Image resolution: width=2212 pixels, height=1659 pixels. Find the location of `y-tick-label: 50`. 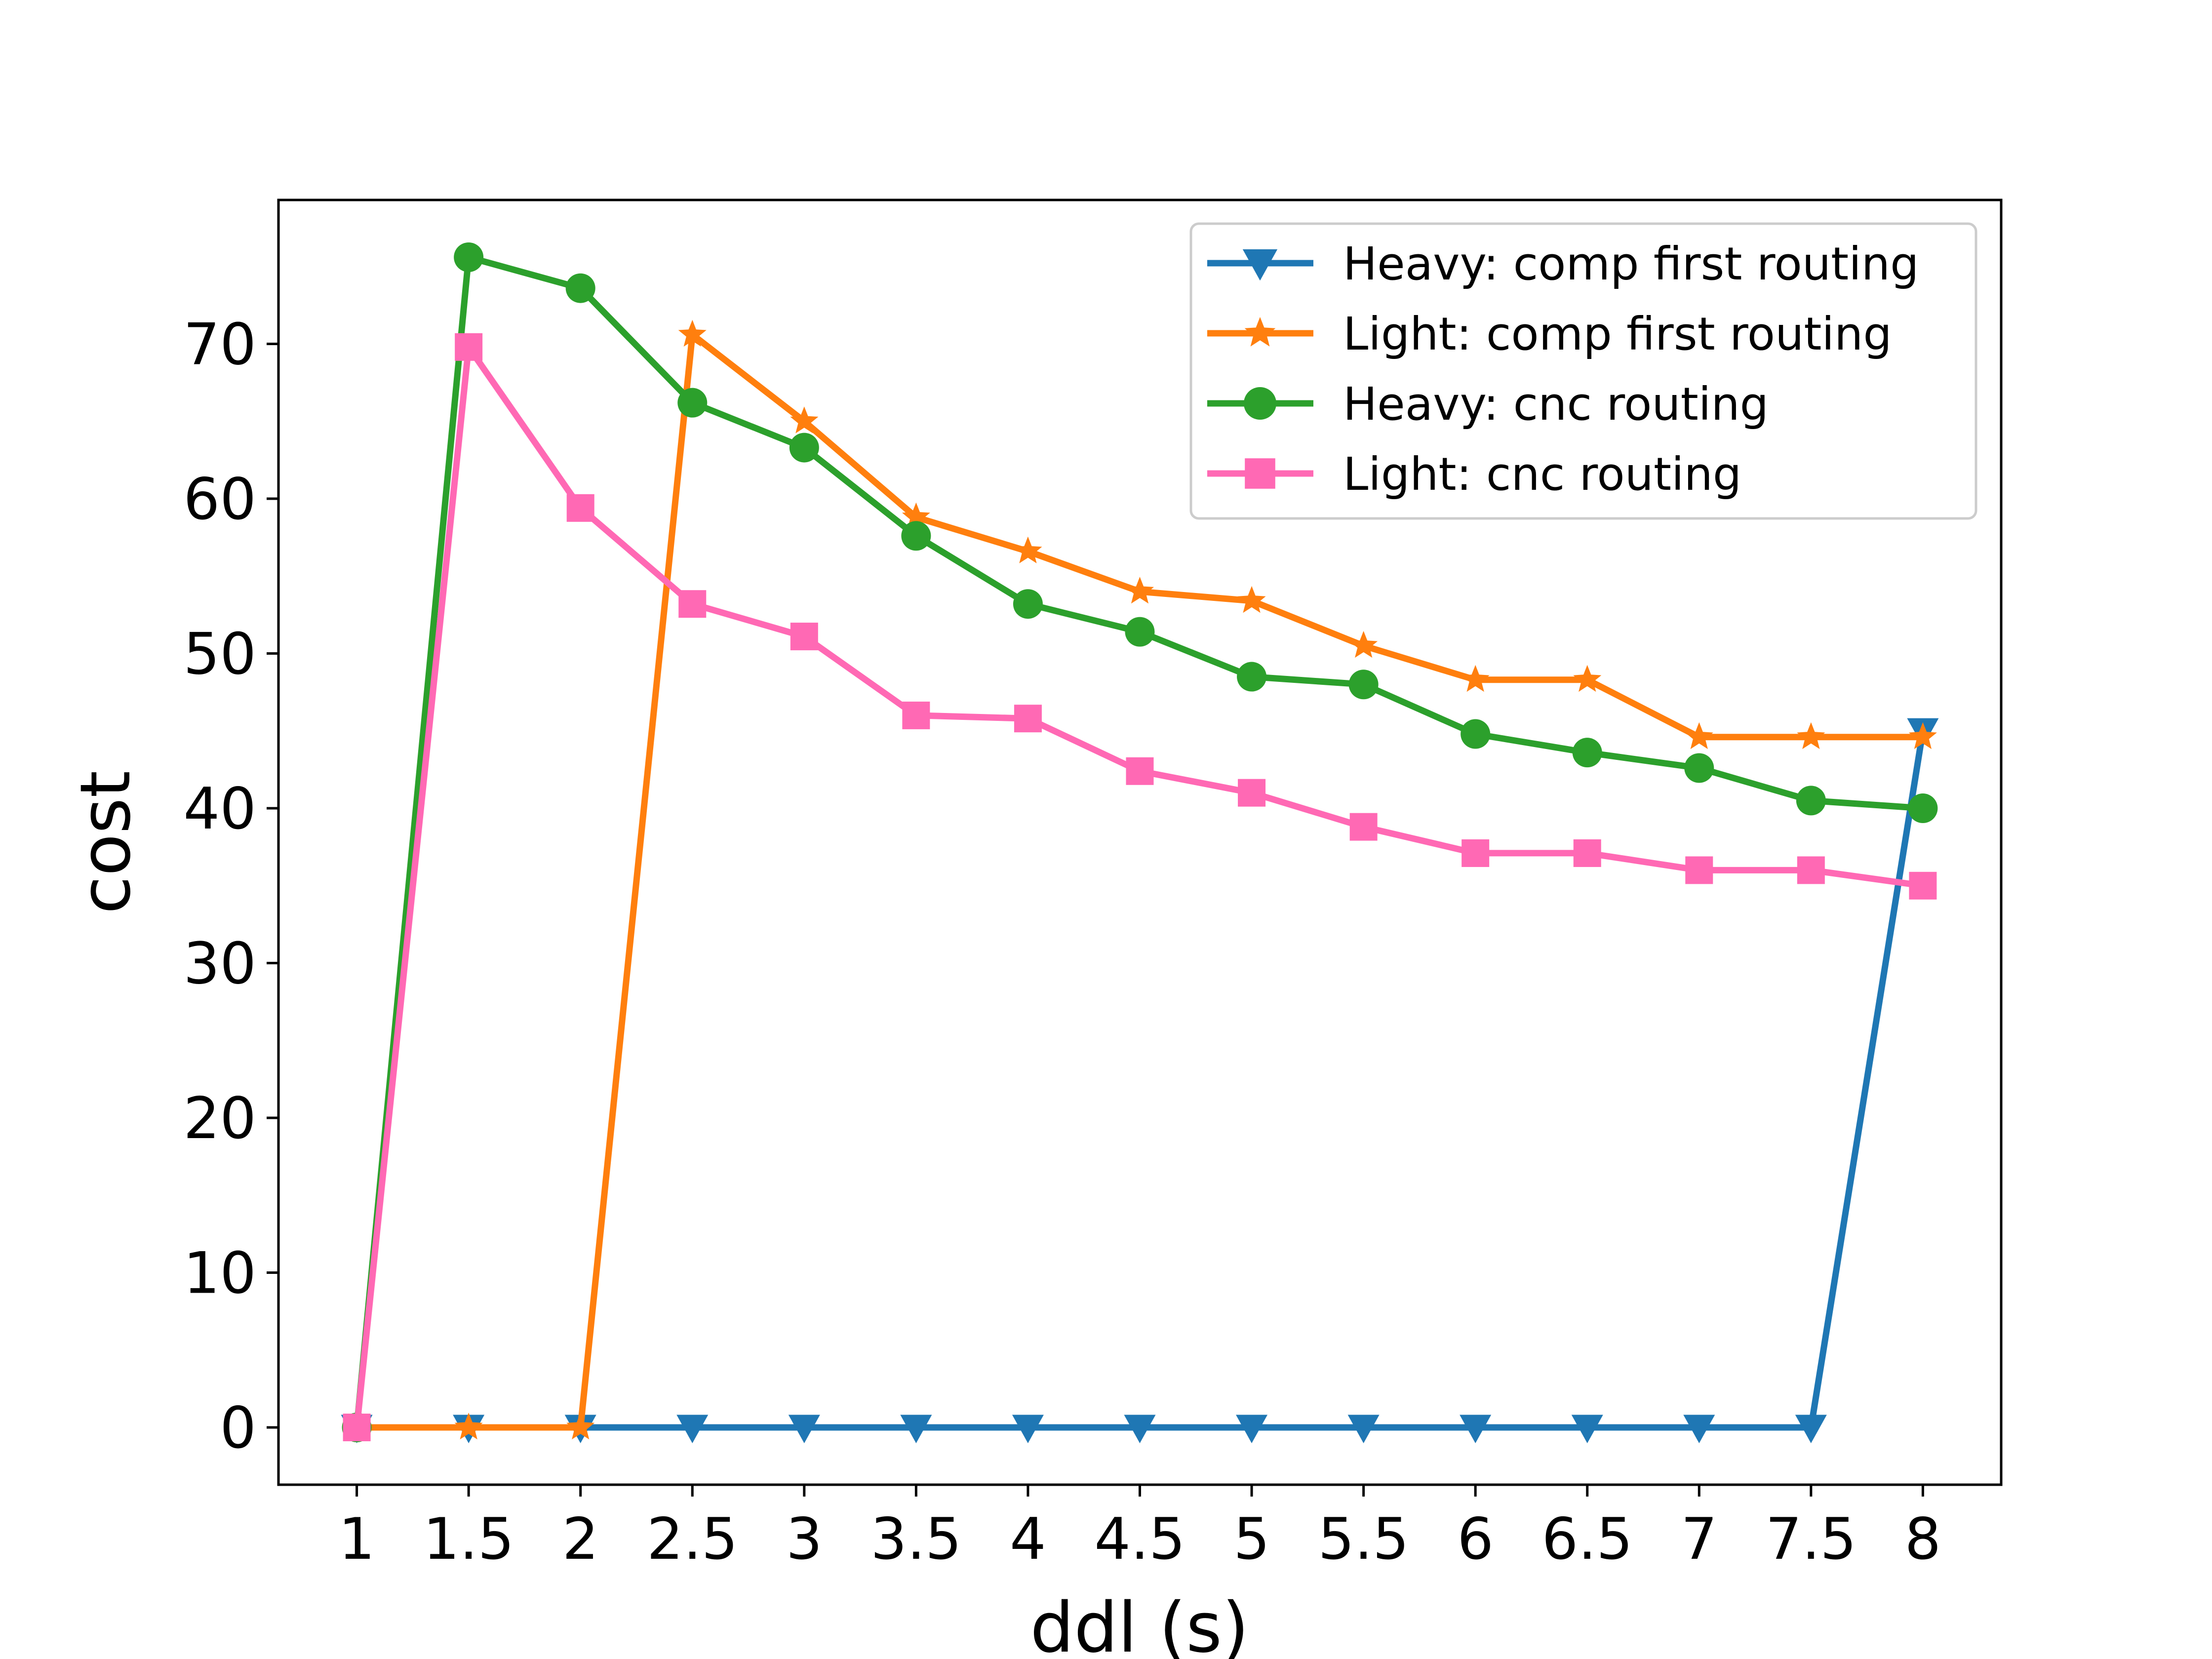

y-tick-label: 50 is located at coordinates (220, 655).